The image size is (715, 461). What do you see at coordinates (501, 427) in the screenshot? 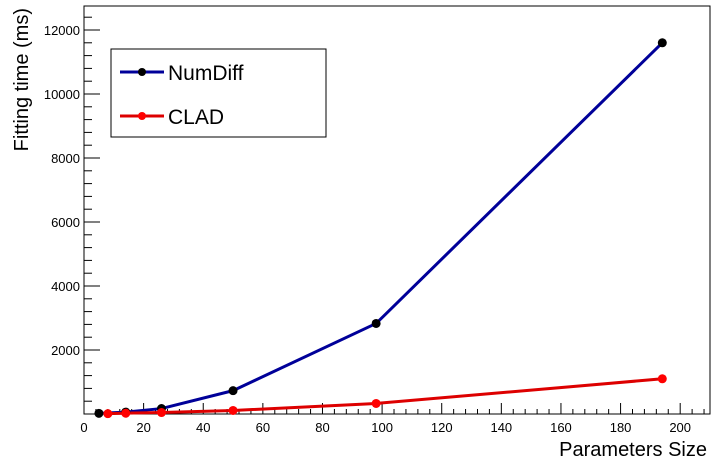
I see `x-tick-label: 140` at bounding box center [501, 427].